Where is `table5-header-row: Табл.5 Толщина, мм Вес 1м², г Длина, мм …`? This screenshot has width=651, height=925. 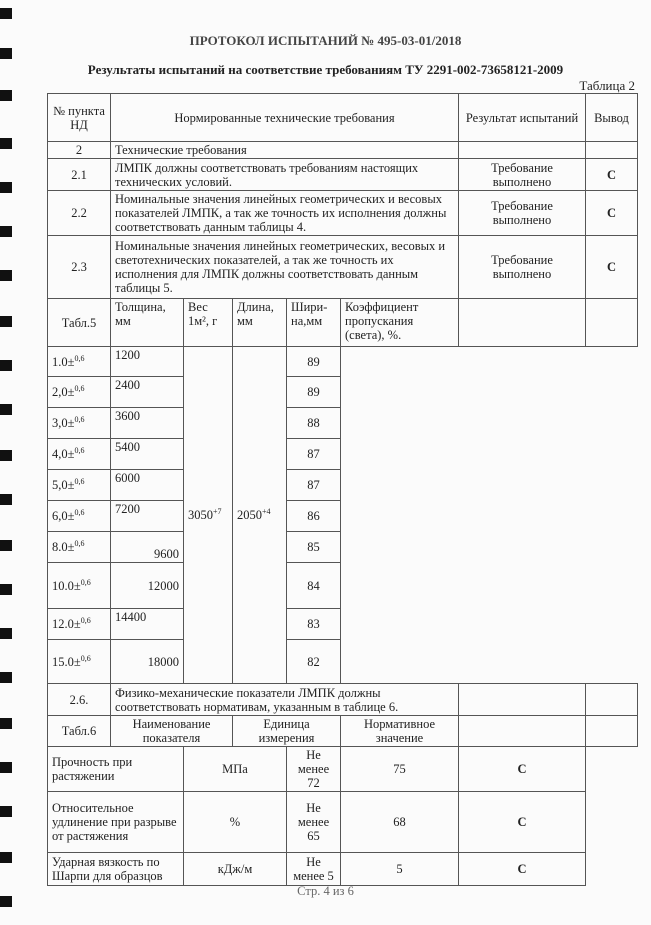
table5-header-row: Табл.5 Толщина, мм Вес 1м², г Длина, мм … is located at coordinates (342, 322).